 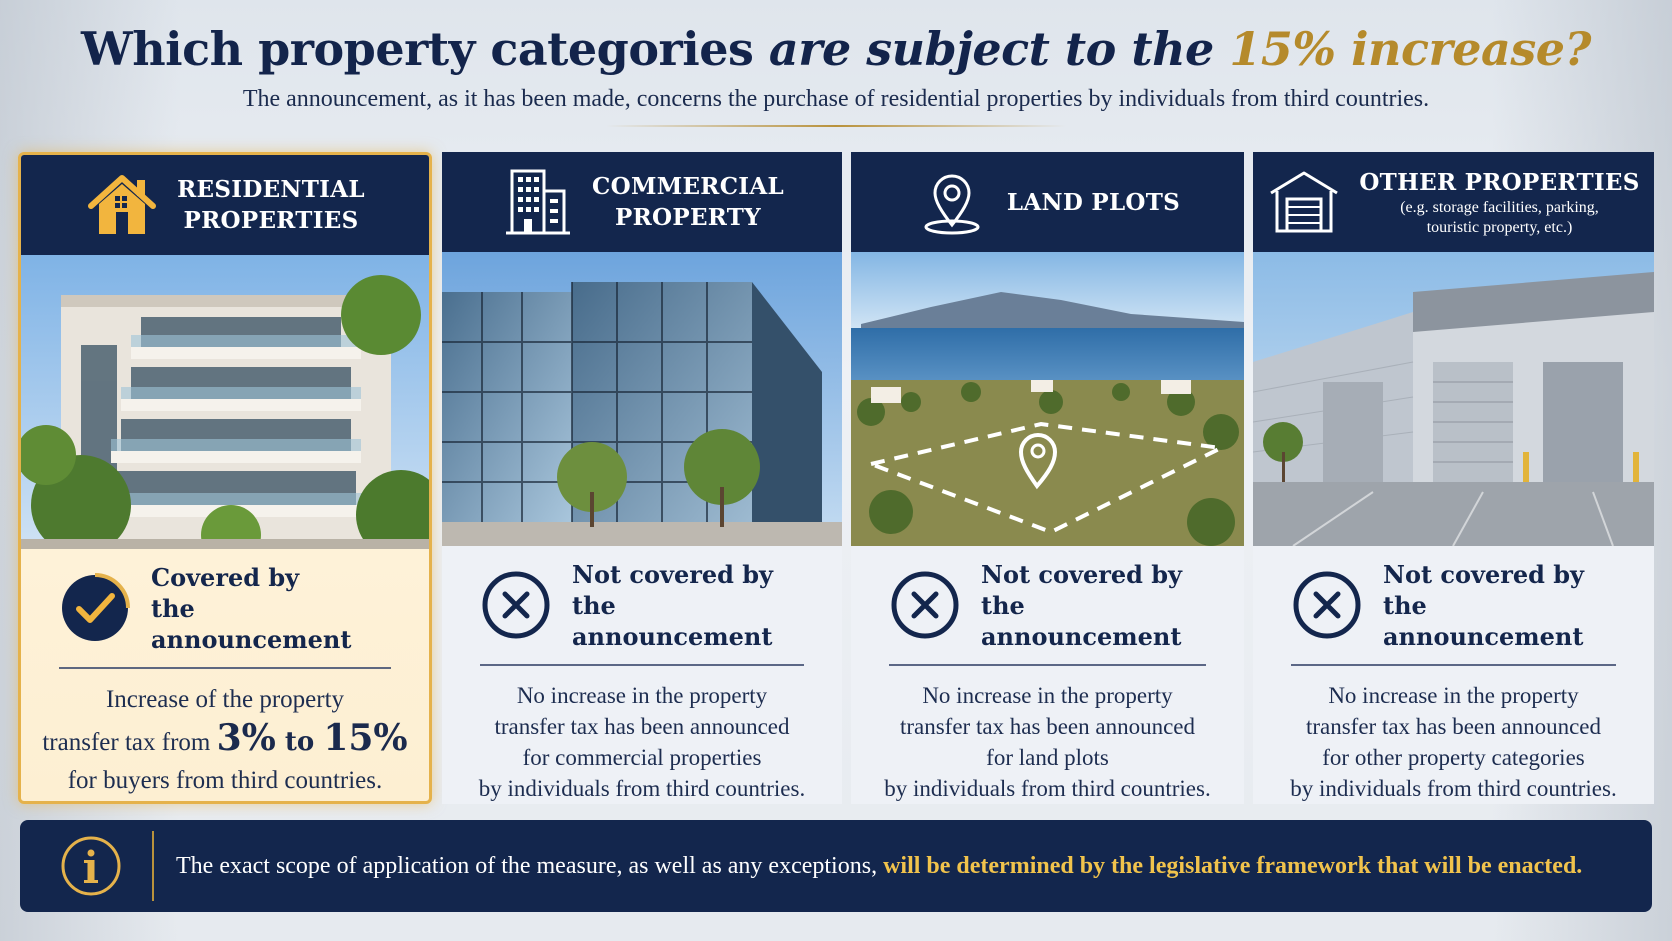 I want to click on desc-line-3: for buyers from third countries., so click(x=225, y=780).